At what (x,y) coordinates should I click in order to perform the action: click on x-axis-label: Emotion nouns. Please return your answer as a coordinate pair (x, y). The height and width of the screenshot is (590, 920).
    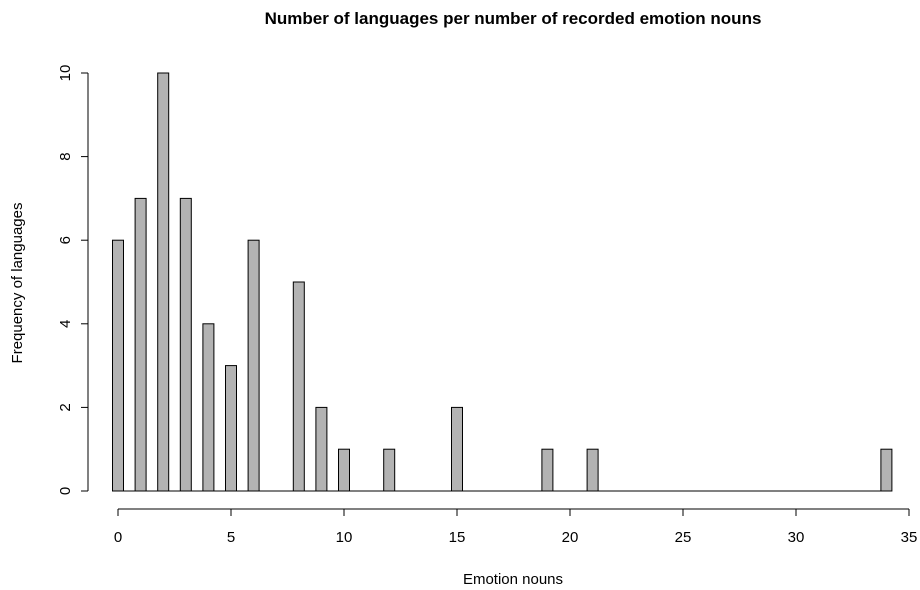
    Looking at the image, I should click on (513, 579).